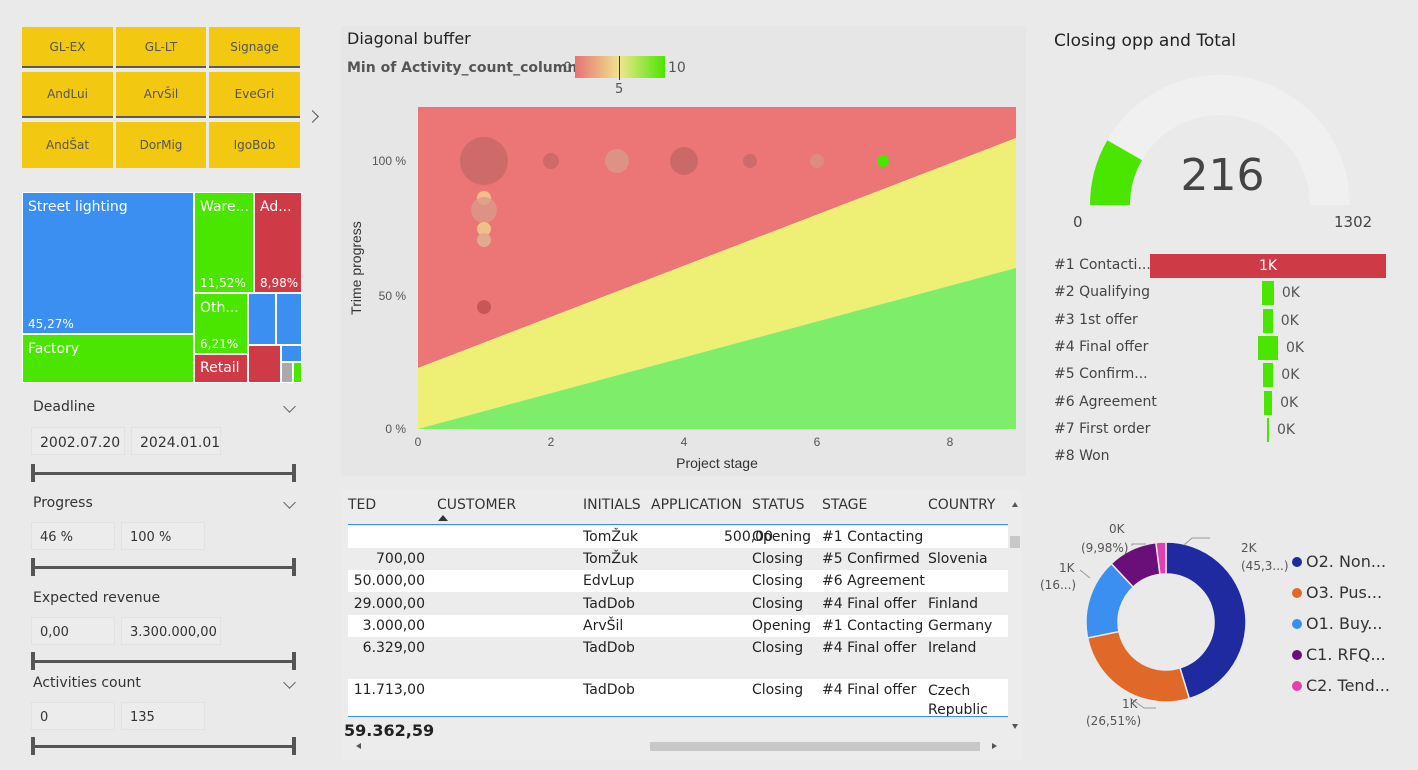  Describe the element at coordinates (161, 145) in the screenshot. I see `tile-dormig: DorMig` at that location.